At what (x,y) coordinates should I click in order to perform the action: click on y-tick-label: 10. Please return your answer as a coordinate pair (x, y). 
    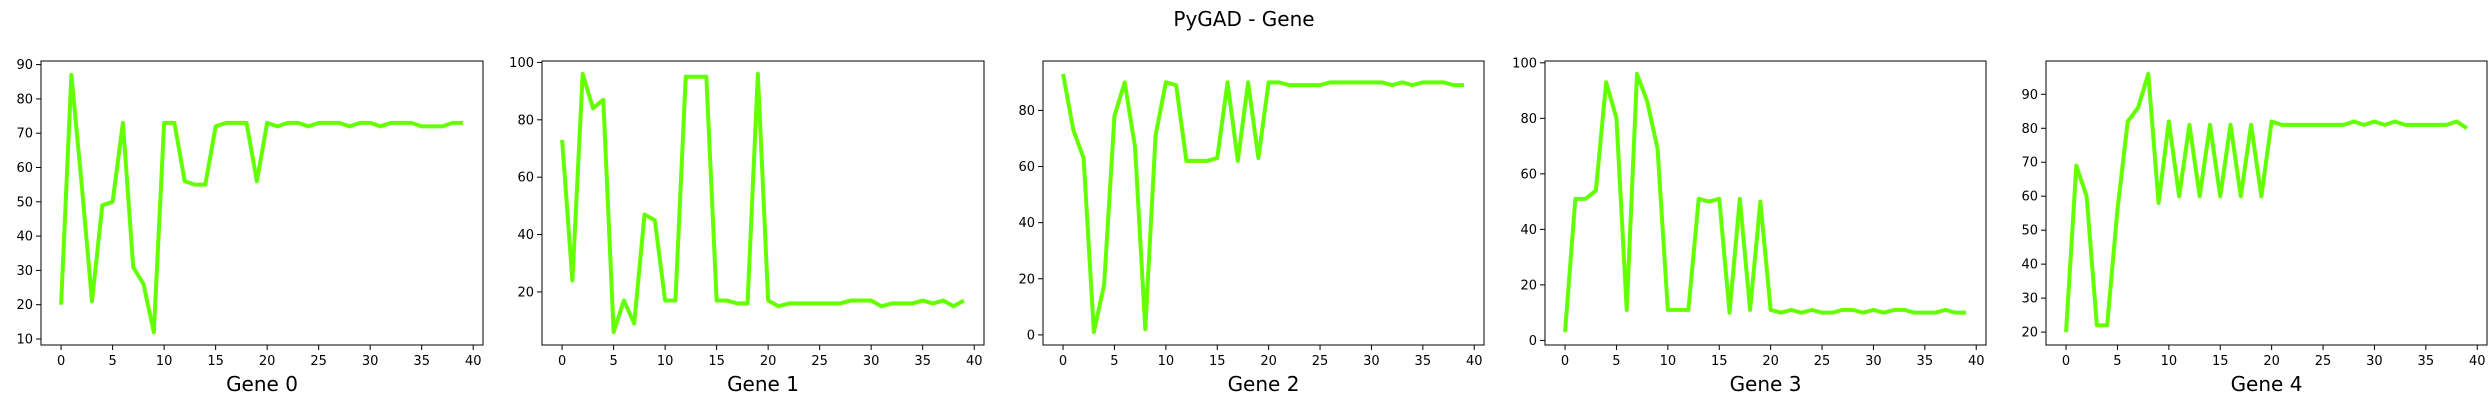
    Looking at the image, I should click on (24, 339).